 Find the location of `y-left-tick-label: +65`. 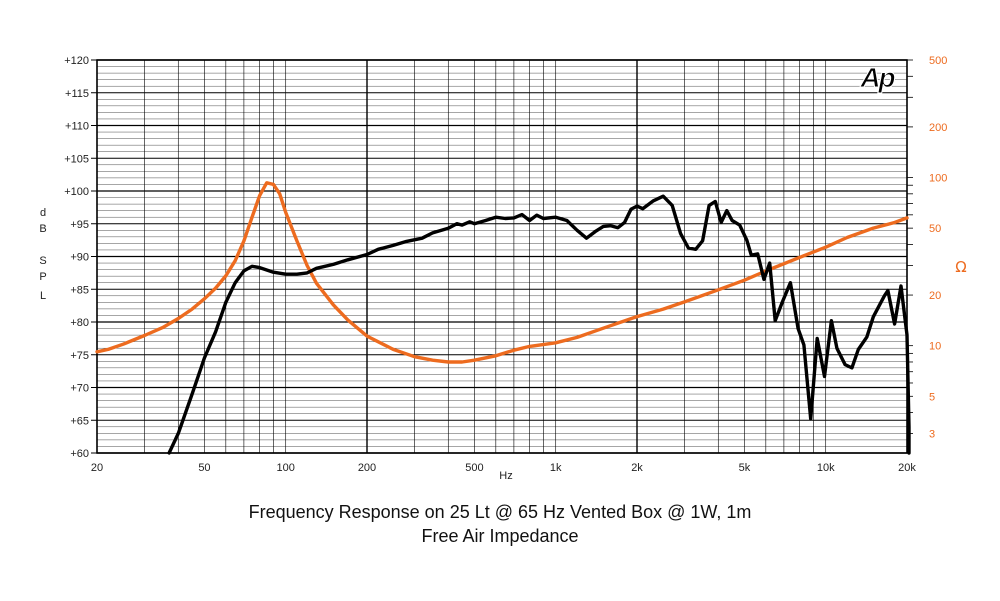

y-left-tick-label: +65 is located at coordinates (79, 421).